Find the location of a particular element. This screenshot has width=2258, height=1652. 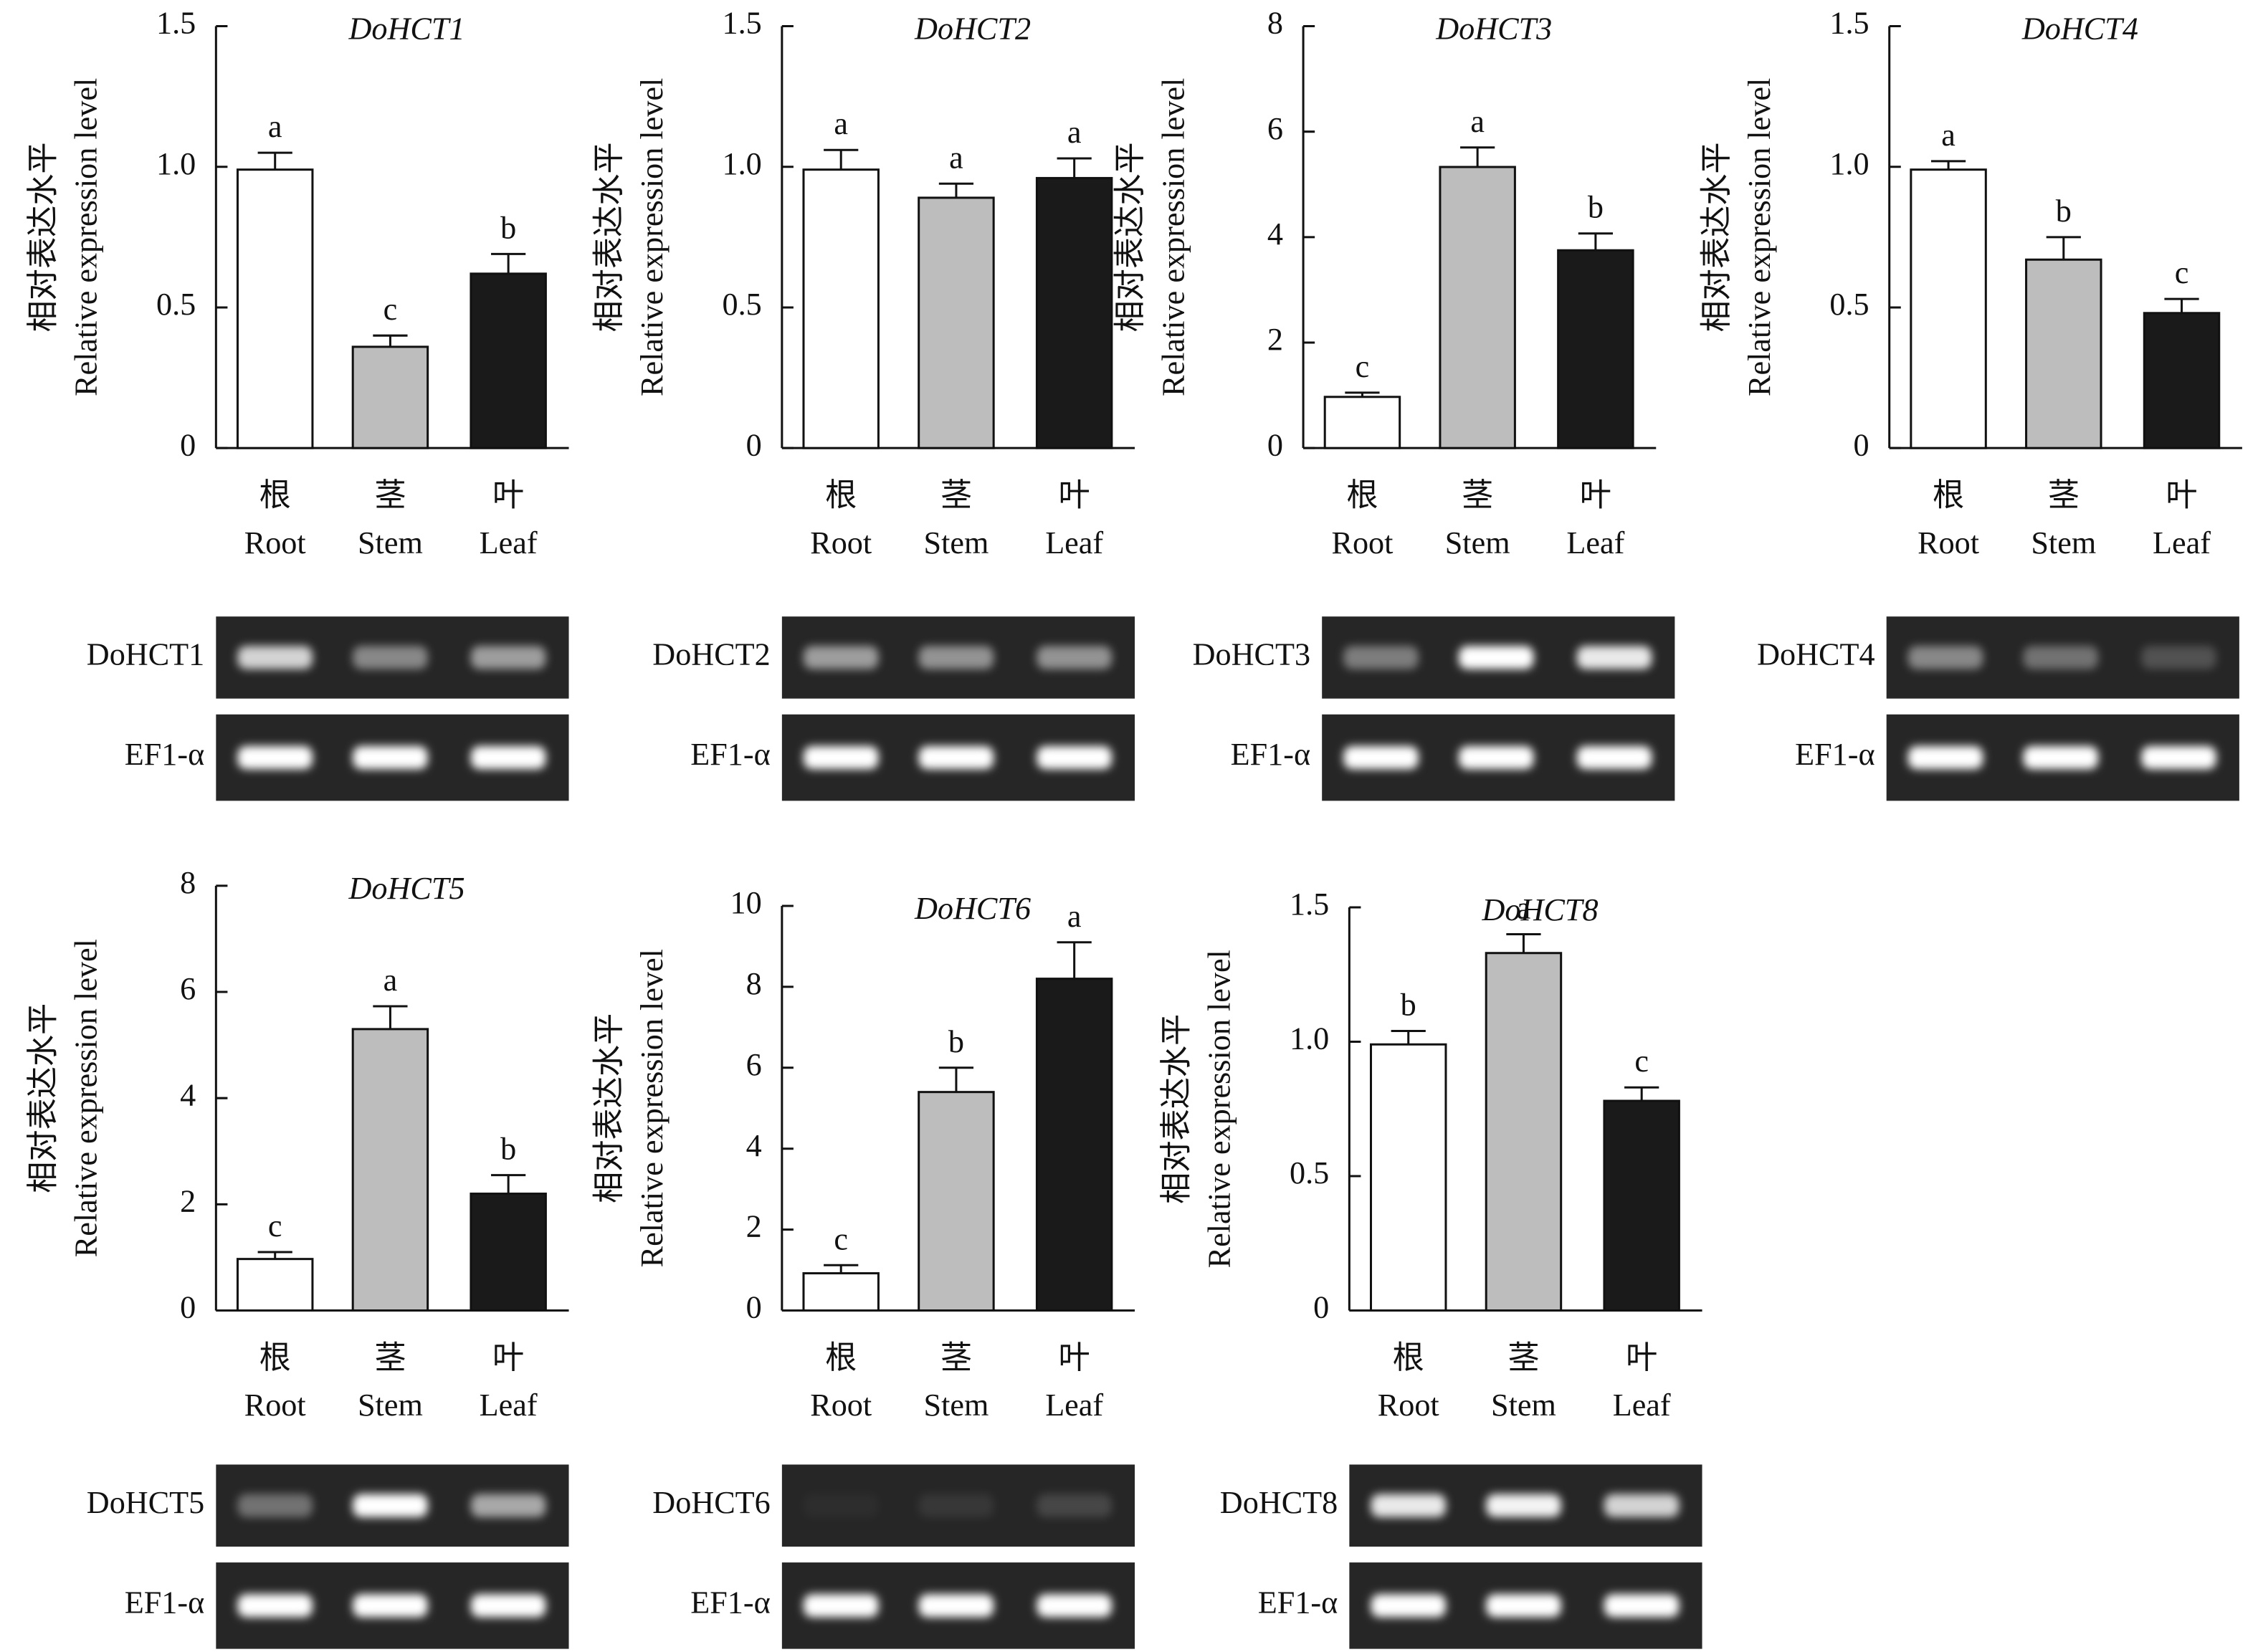

y-tick-label: 1.0 is located at coordinates (176, 163).